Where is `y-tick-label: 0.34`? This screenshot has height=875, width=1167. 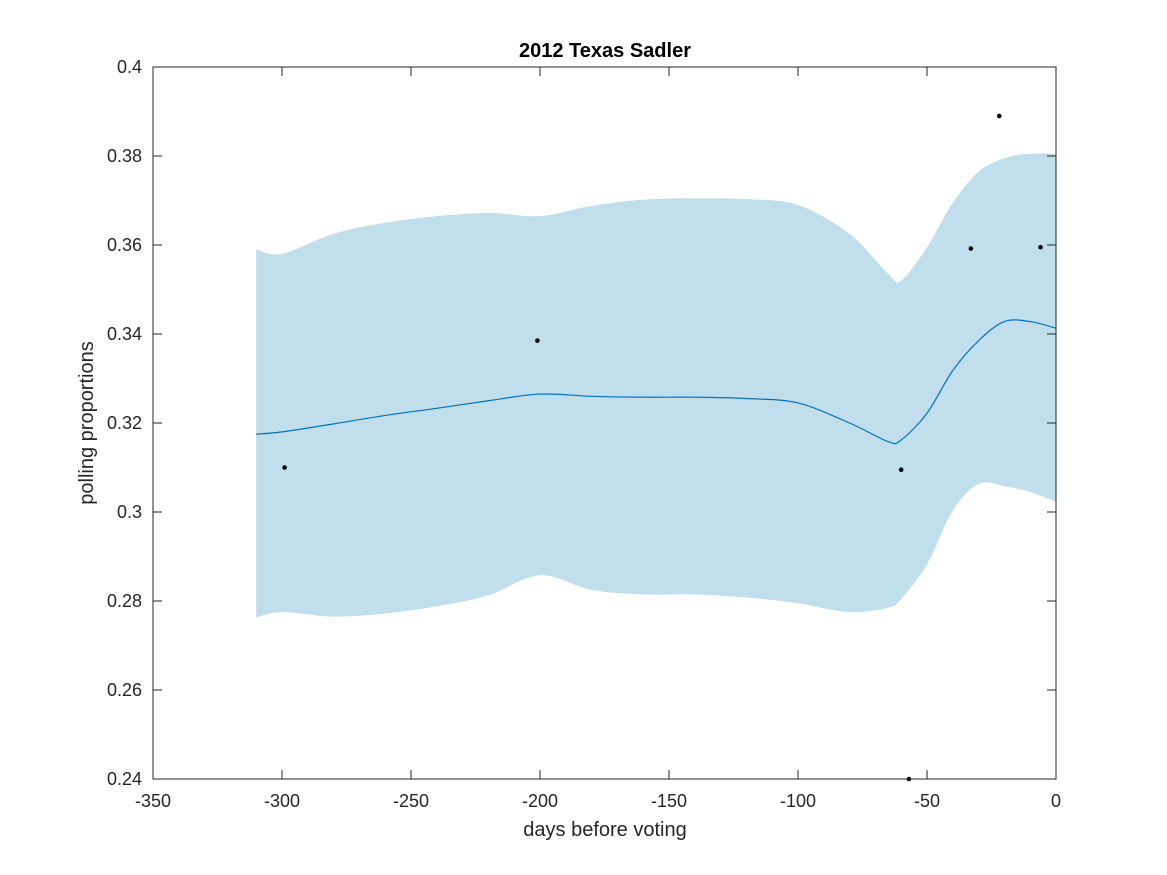 y-tick-label: 0.34 is located at coordinates (124, 334).